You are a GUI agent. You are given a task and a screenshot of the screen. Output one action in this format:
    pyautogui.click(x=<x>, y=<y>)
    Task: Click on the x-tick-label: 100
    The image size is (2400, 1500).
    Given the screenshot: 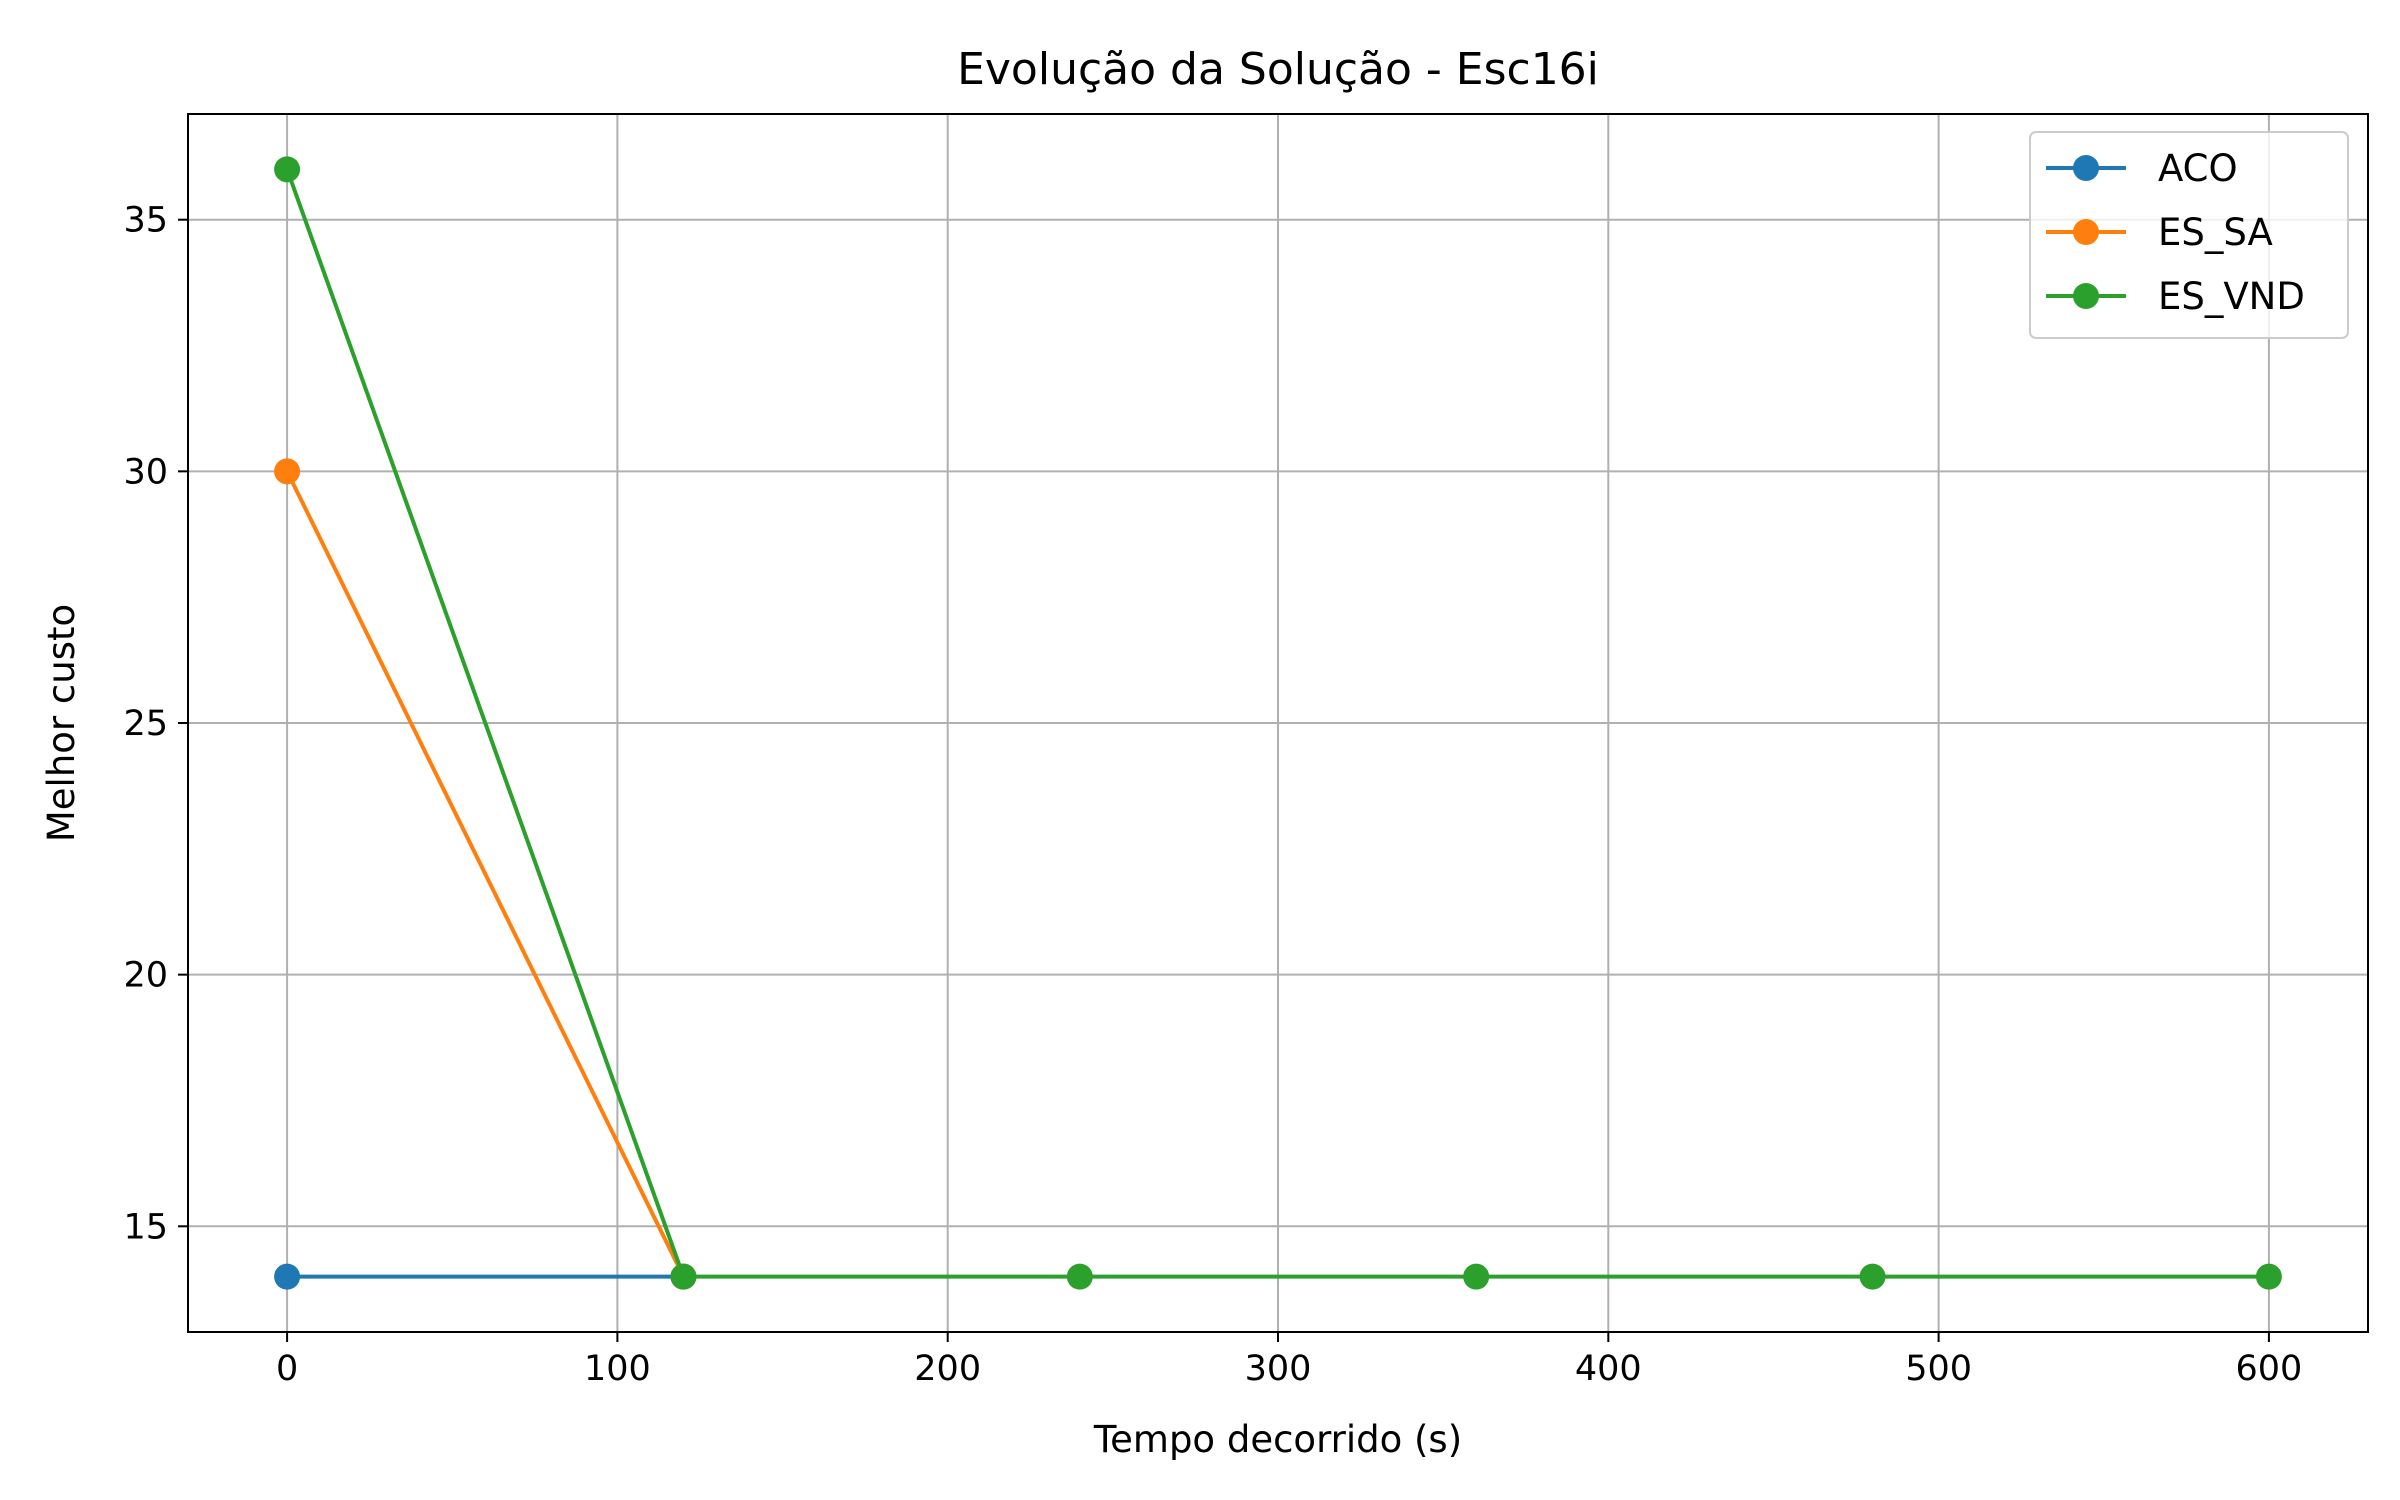 What is the action you would take?
    pyautogui.click(x=617, y=1369)
    